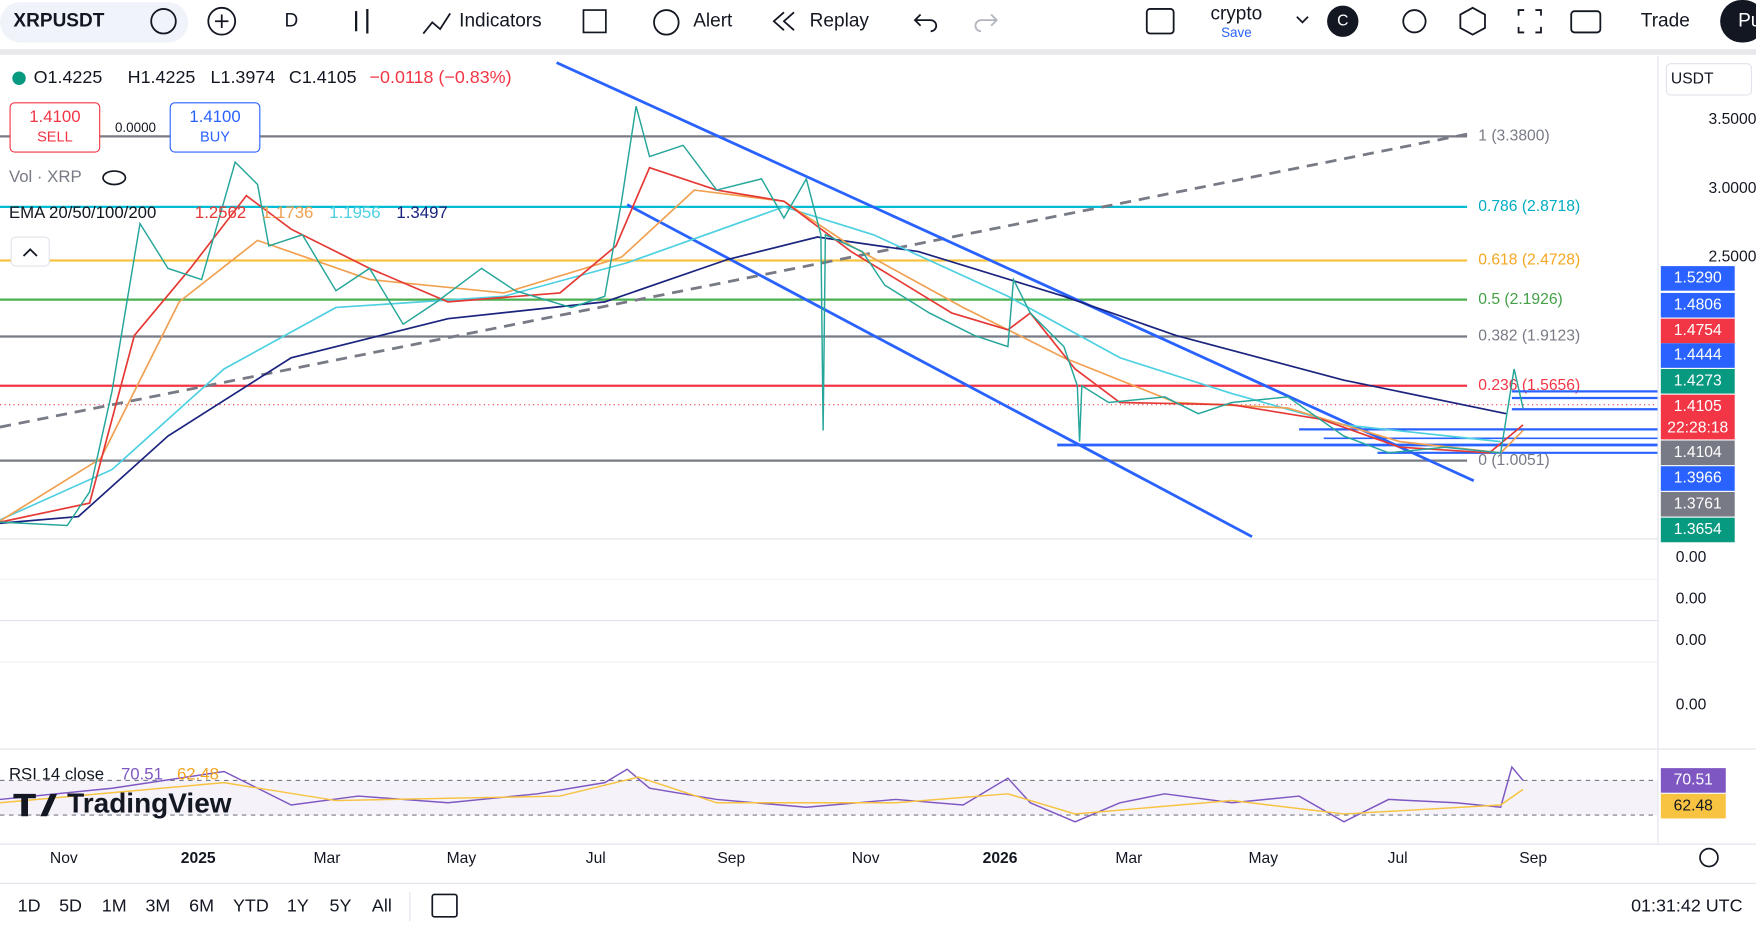 This screenshot has width=1756, height=928. I want to click on currency: USDT, so click(1692, 79).